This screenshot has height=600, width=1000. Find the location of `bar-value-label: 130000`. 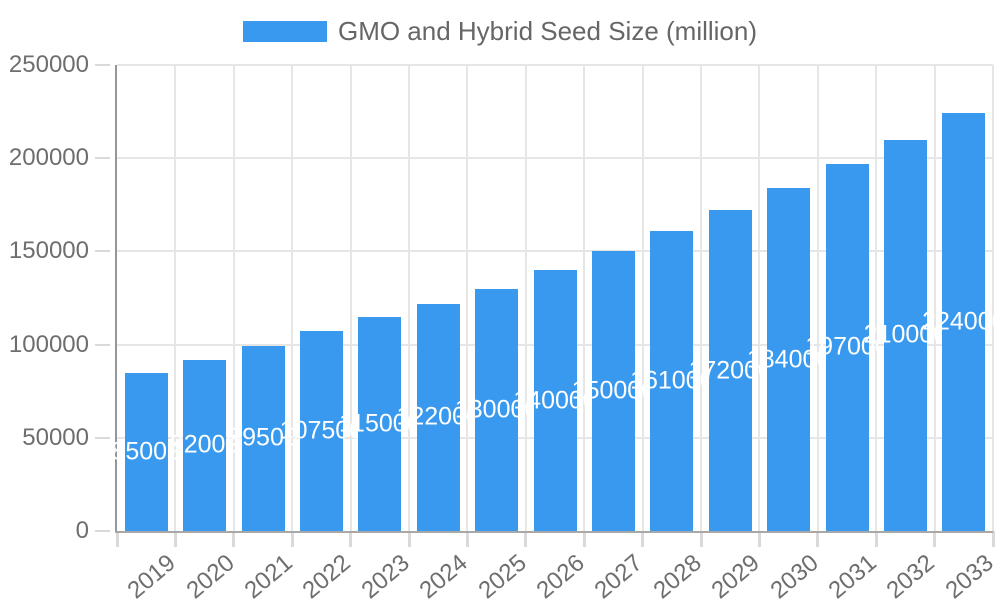

bar-value-label: 130000 is located at coordinates (496, 409).